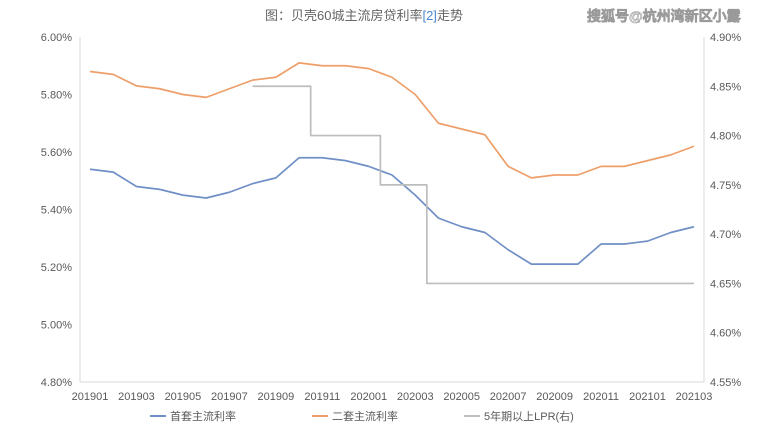 This screenshot has height=435, width=771. What do you see at coordinates (183, 397) in the screenshot?
I see `x-tick-label: 201905` at bounding box center [183, 397].